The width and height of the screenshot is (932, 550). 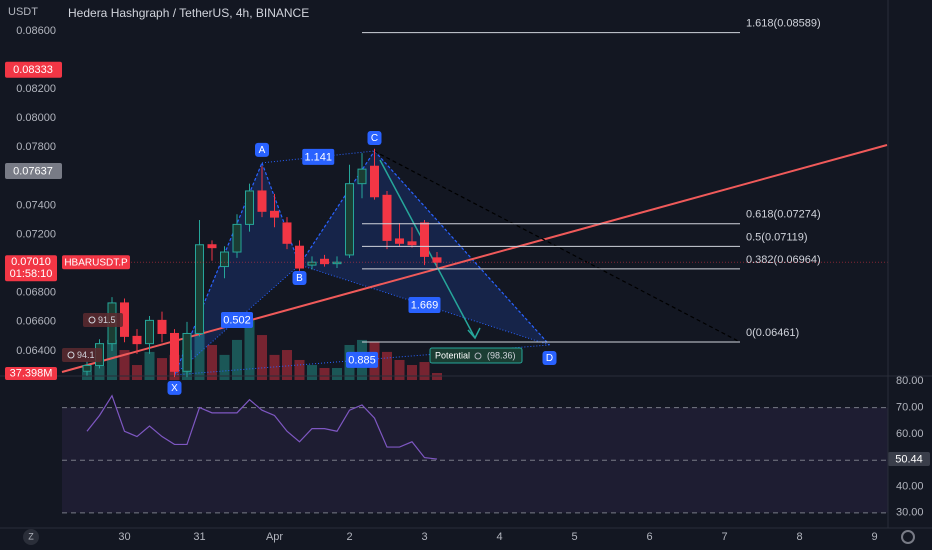 I want to click on rsi-tick-label: 30.00, so click(x=910, y=513).